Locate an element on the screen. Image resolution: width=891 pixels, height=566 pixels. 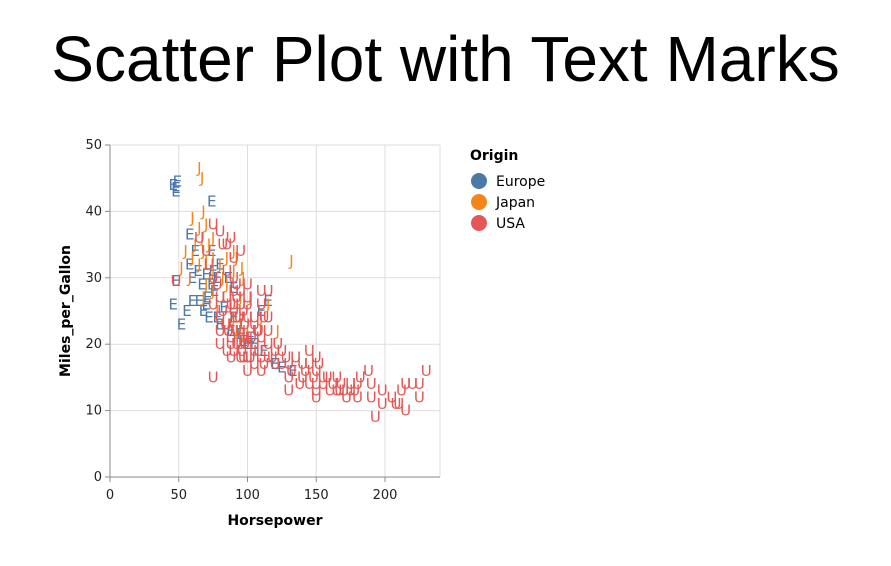
y-tick-label: 30 is located at coordinates (93, 278).